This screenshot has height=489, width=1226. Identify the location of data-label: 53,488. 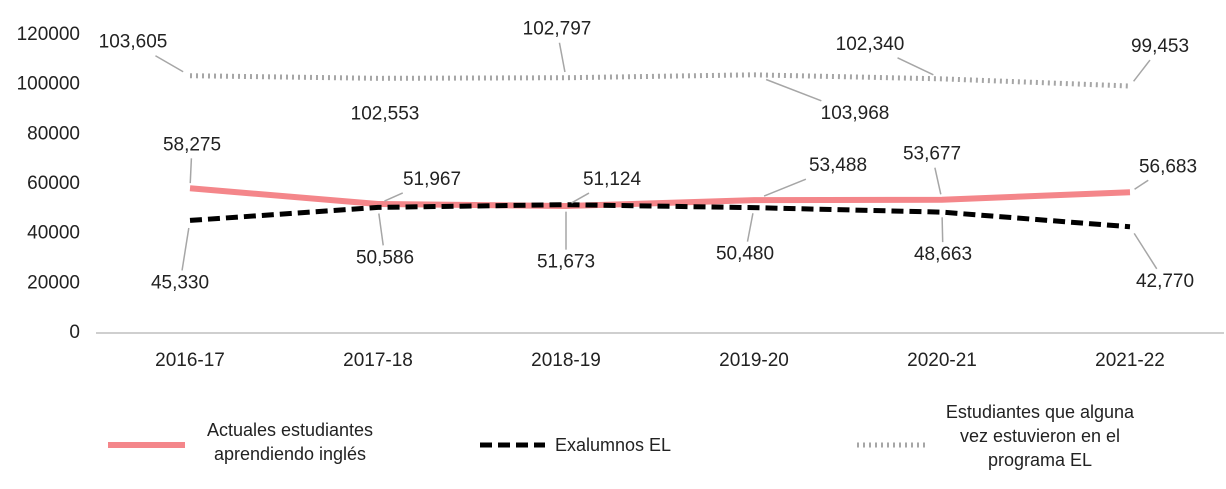
(838, 165).